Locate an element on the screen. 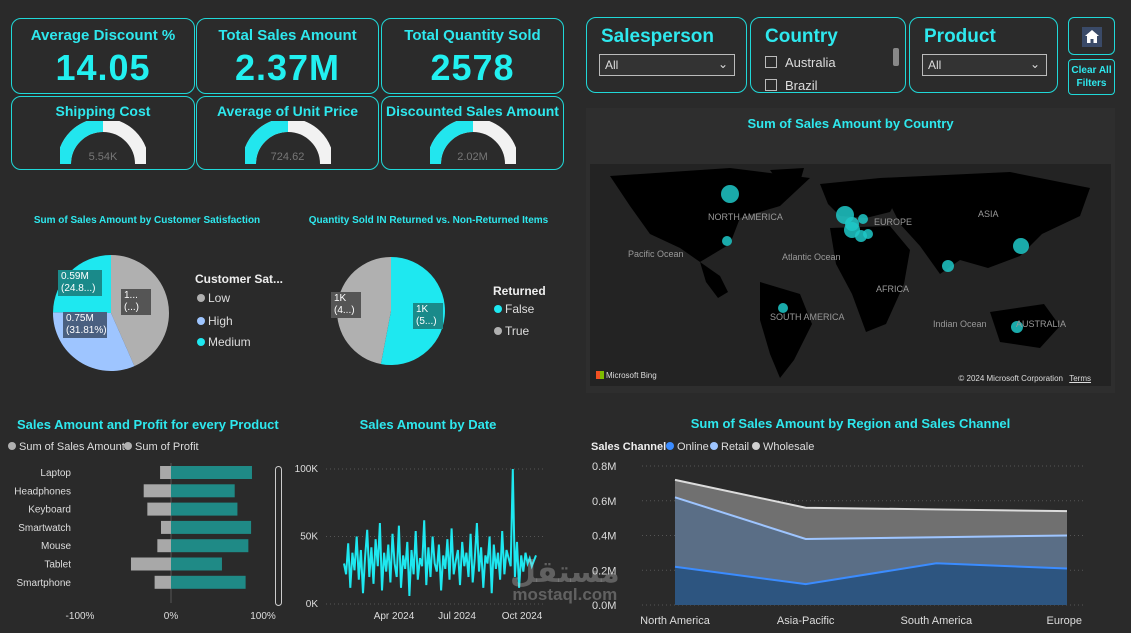 The width and height of the screenshot is (1131, 633). slice-label-true: 1K (4...) is located at coordinates (346, 305).